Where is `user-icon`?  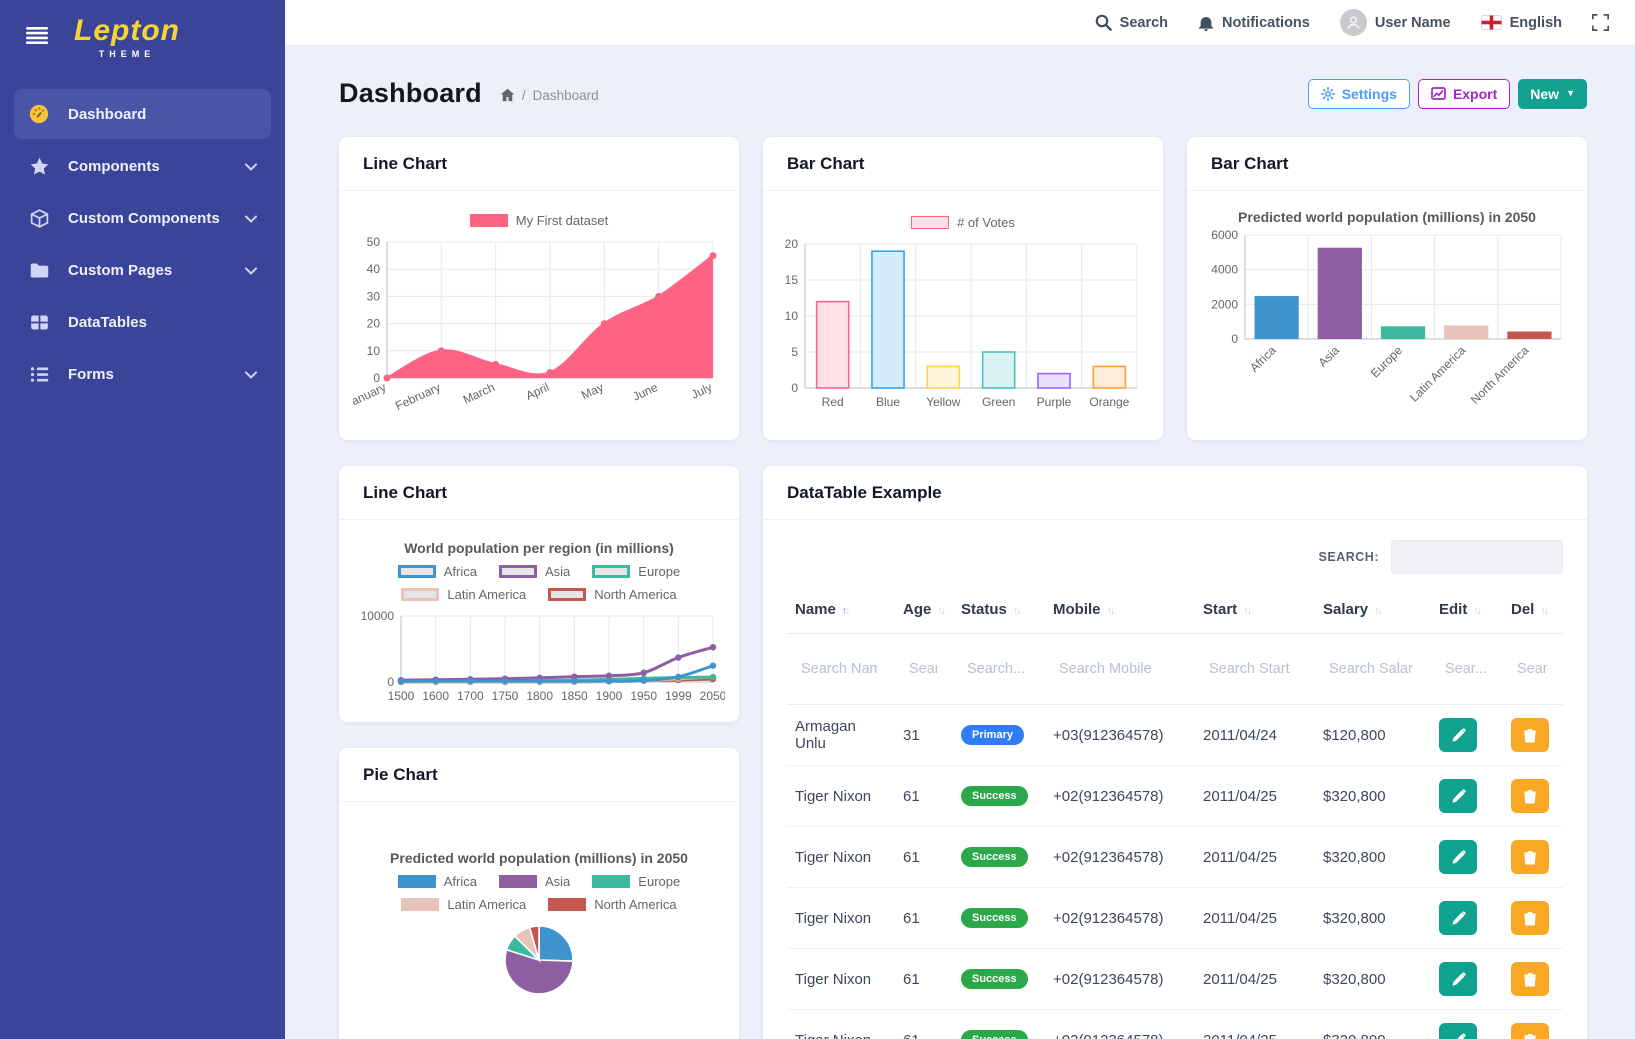
user-icon is located at coordinates (1353, 23).